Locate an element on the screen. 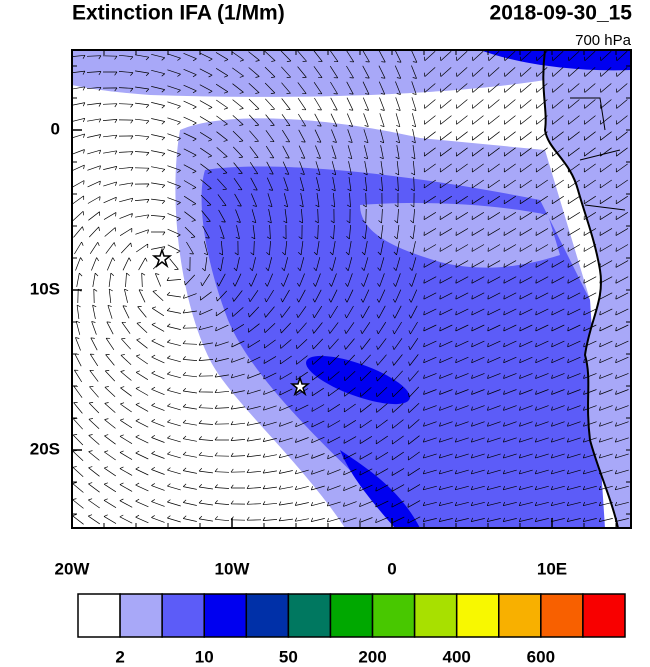 This screenshot has width=650, height=667. title: Extinction IFA (1/Mm) is located at coordinates (178, 13).